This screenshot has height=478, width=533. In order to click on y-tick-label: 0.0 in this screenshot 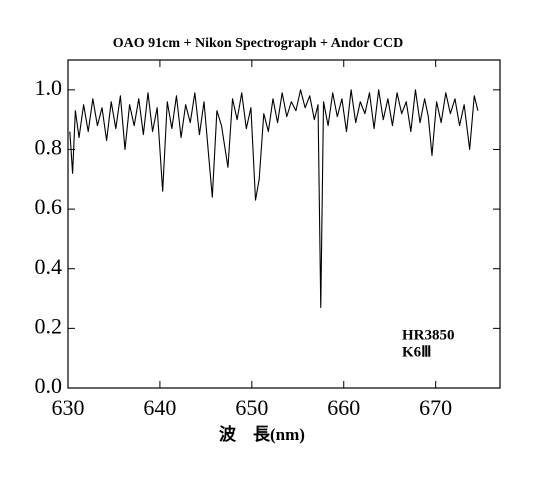, I will do `click(49, 385)`.